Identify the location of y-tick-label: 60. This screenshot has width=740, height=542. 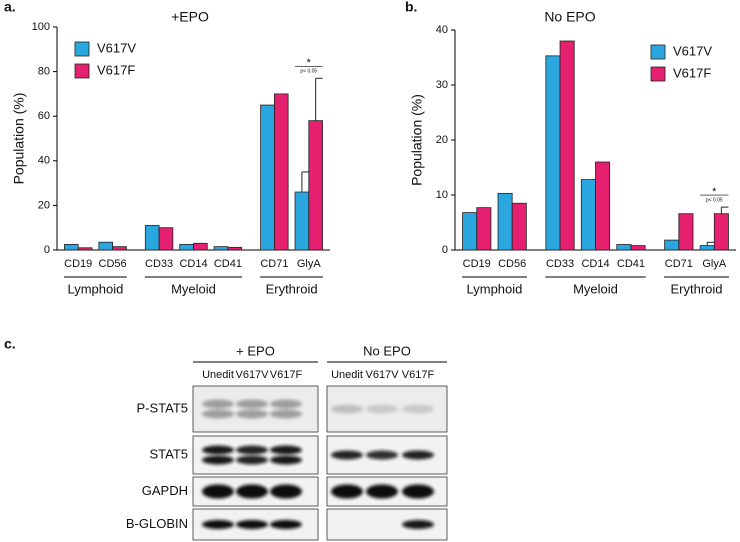
(44, 116).